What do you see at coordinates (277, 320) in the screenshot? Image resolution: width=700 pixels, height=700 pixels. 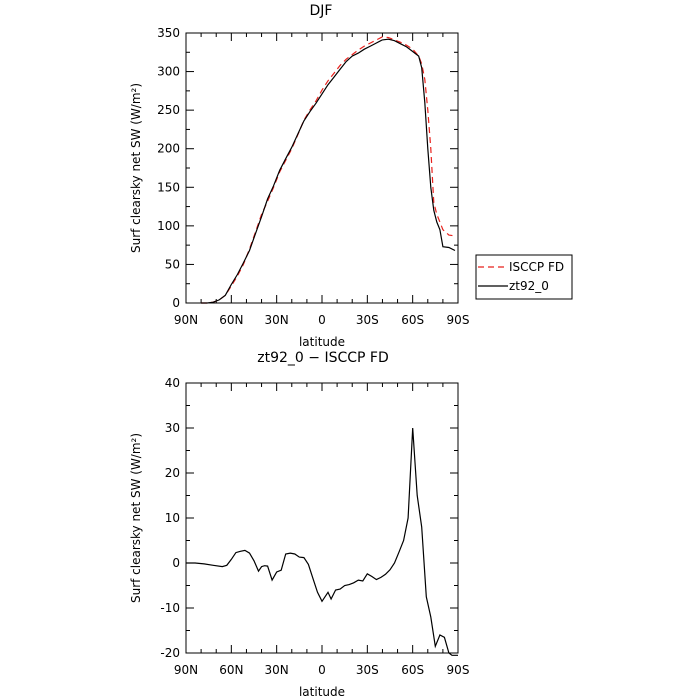 I see `top-chart-xtick-label: 30N` at bounding box center [277, 320].